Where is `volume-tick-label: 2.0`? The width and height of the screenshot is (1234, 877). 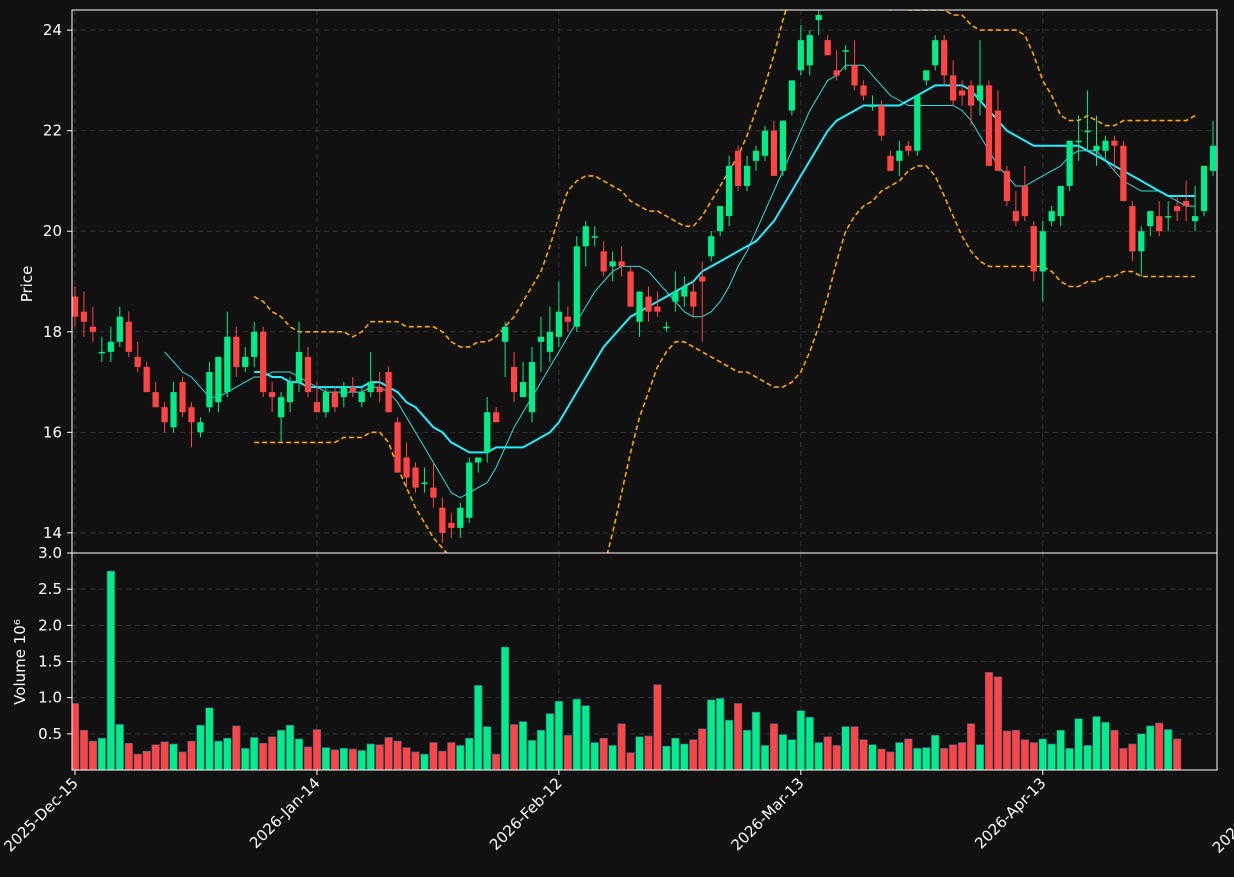 volume-tick-label: 2.0 is located at coordinates (50, 625).